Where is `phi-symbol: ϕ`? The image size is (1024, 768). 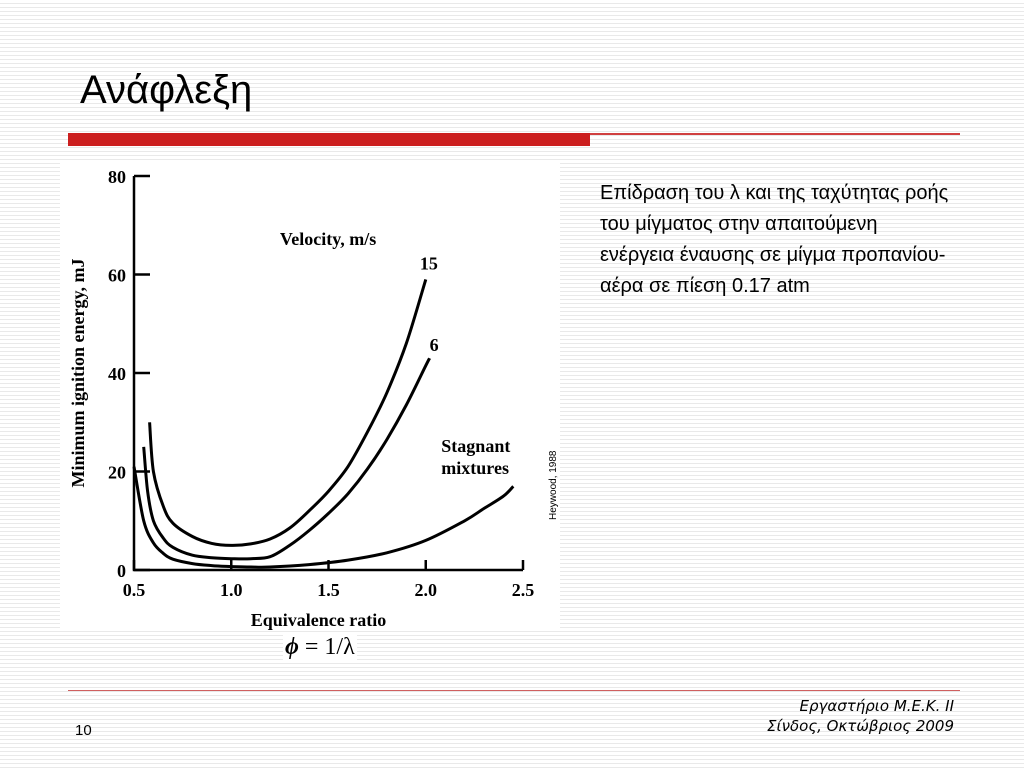 phi-symbol: ϕ is located at coordinates (292, 647).